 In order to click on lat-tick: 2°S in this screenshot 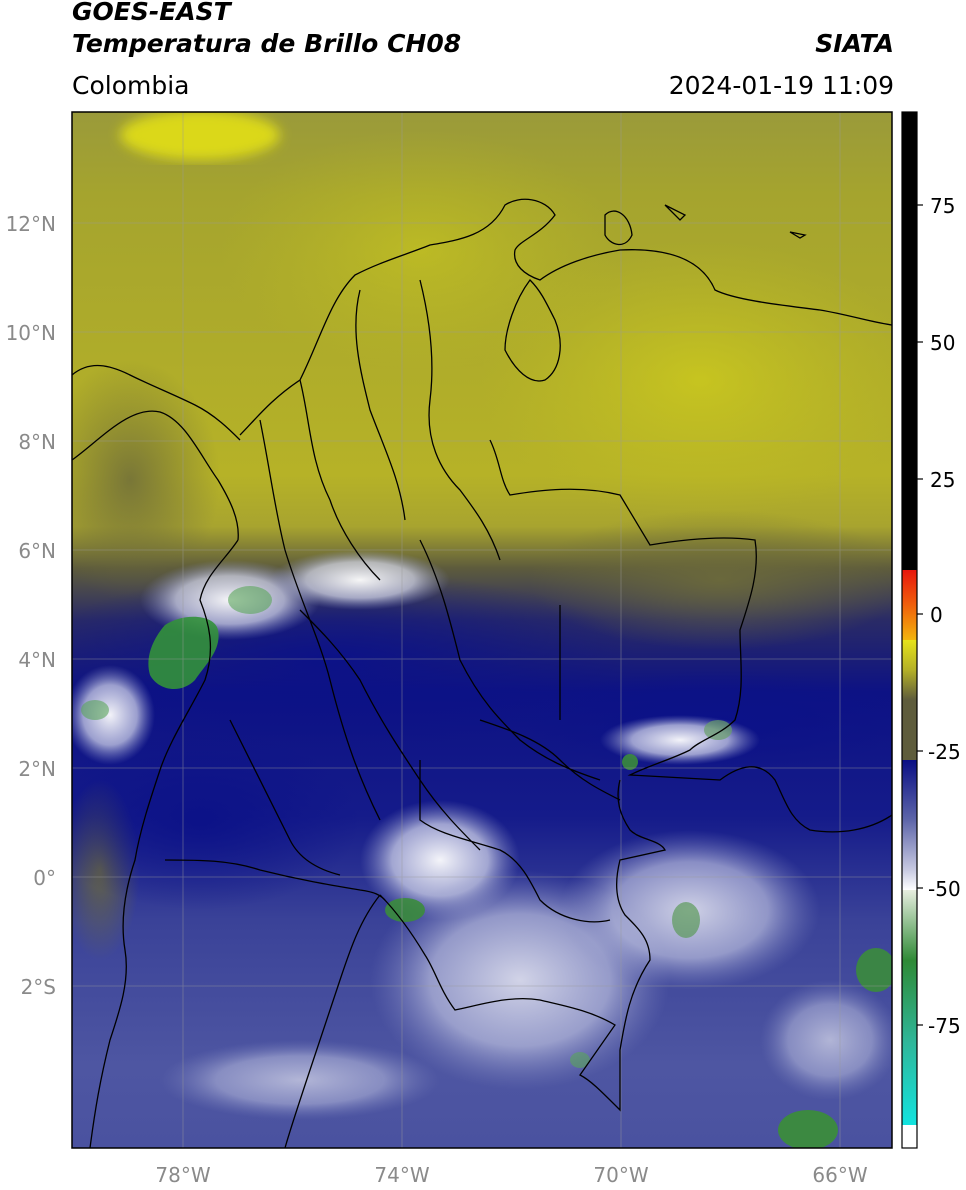, I will do `click(38, 987)`.